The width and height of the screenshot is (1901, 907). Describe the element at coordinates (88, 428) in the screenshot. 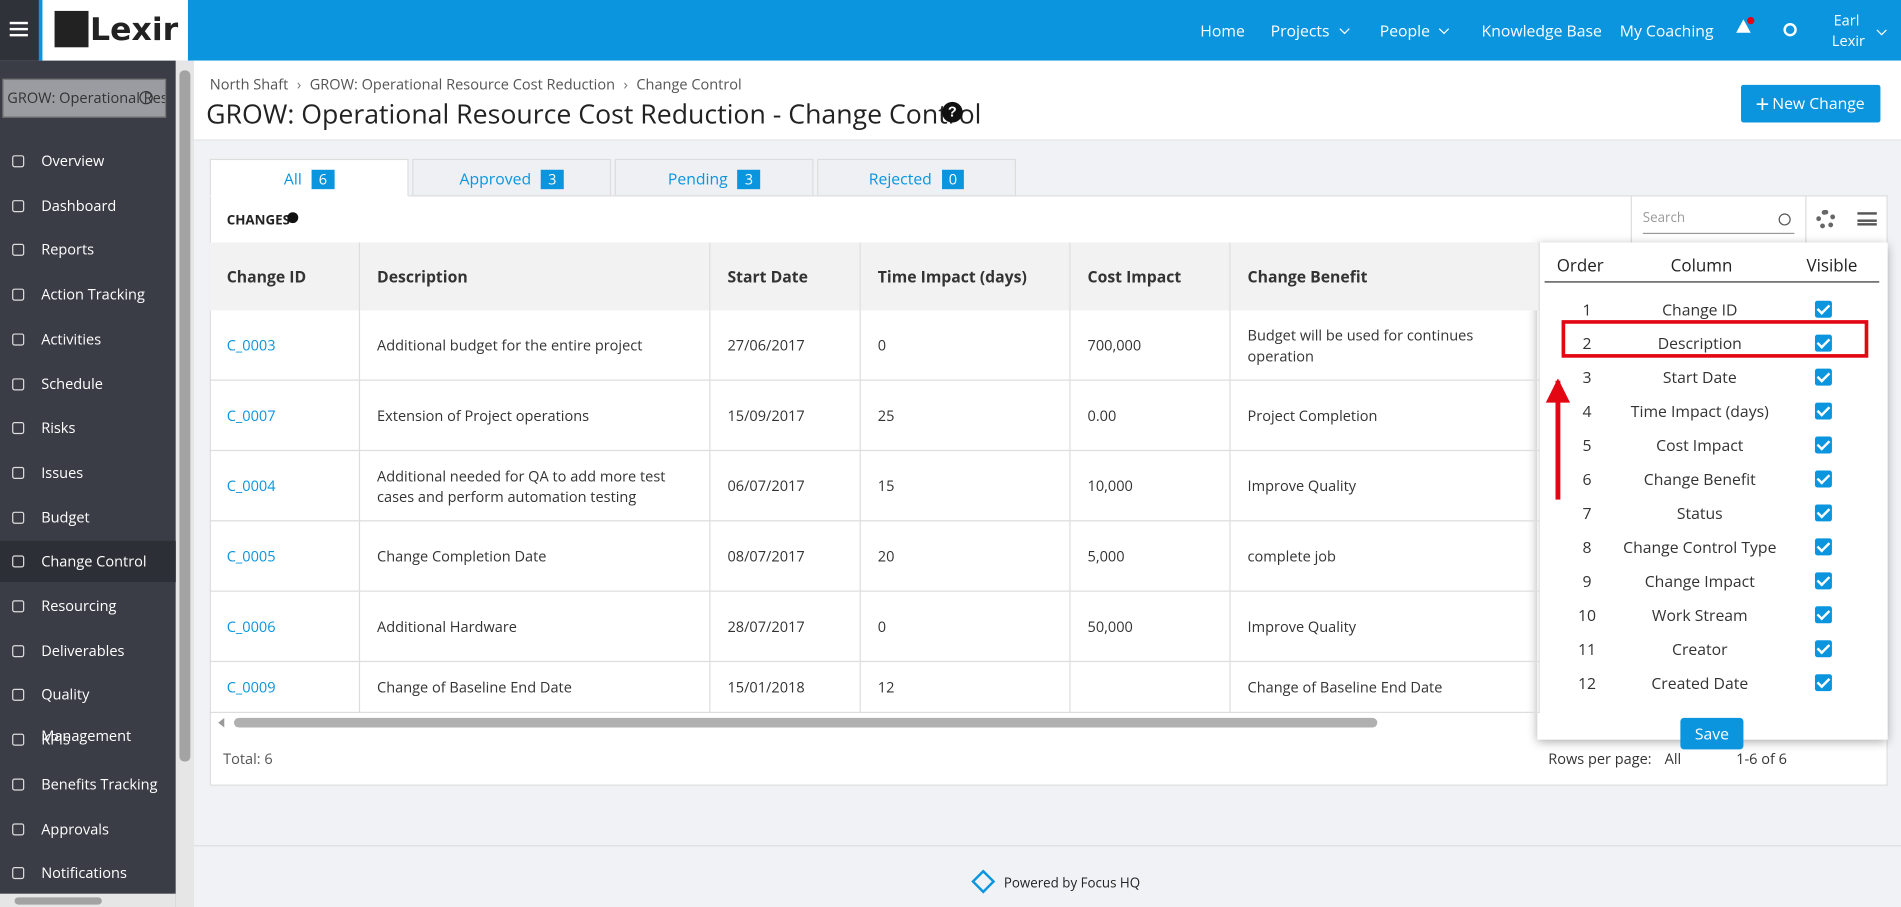

I see `sidebar-item: Risks` at that location.